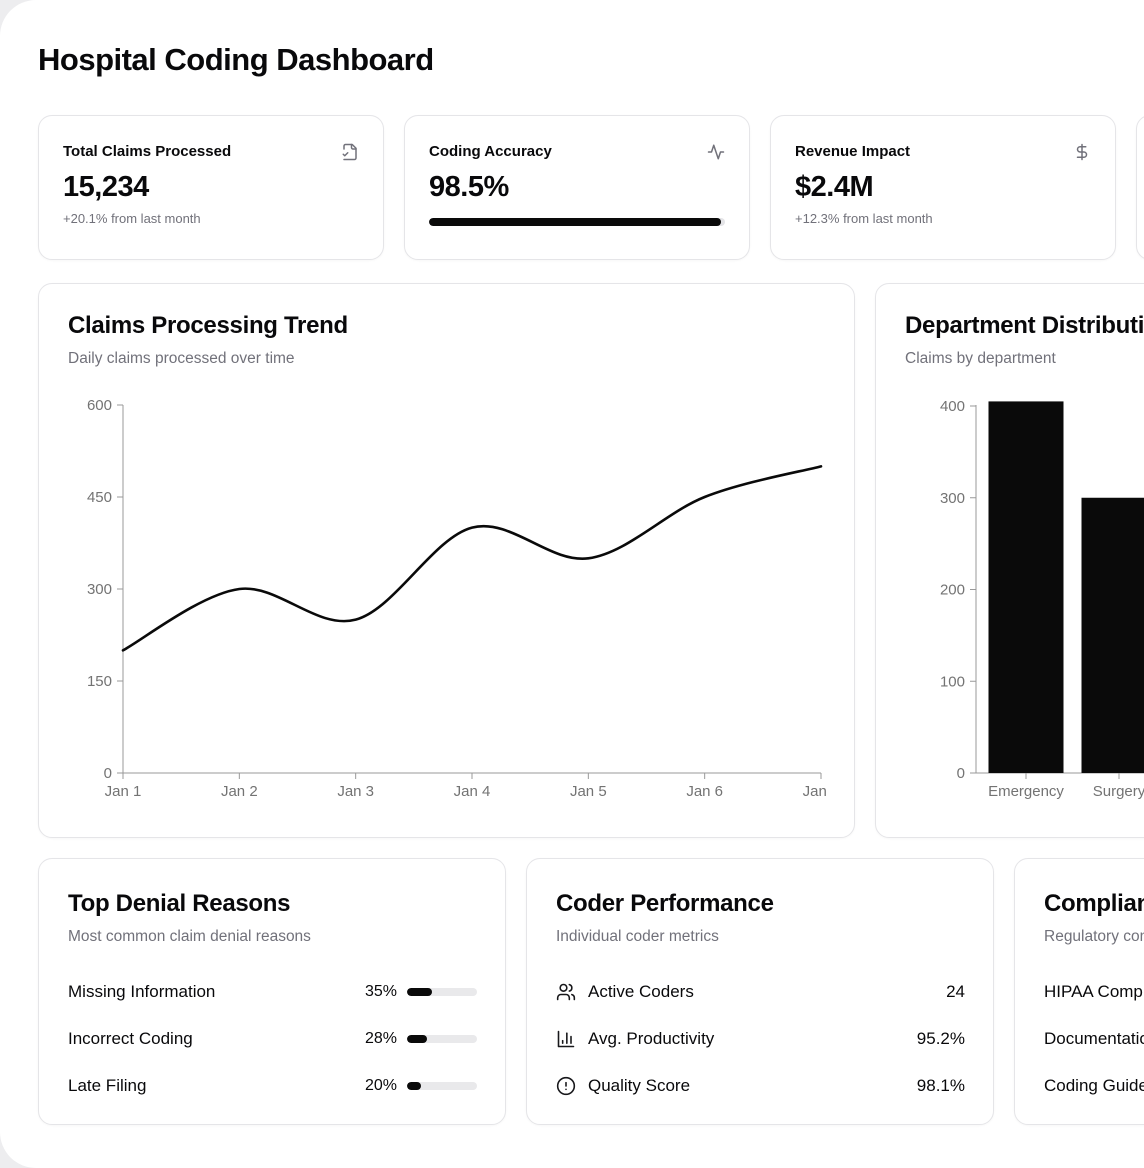  I want to click on denial-reason-value: 35%, so click(421, 992).